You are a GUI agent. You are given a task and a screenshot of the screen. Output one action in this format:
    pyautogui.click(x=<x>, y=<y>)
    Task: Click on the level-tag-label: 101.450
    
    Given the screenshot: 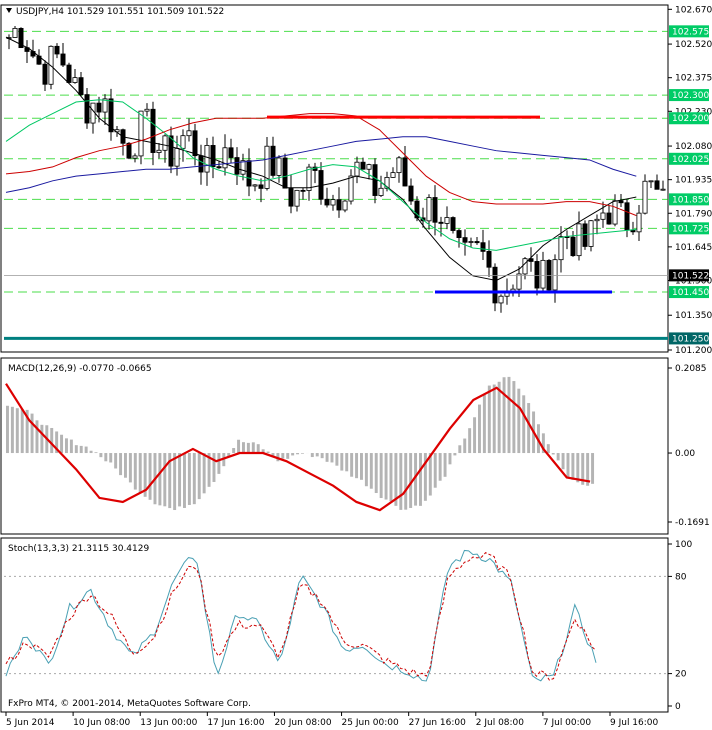 What is the action you would take?
    pyautogui.click(x=690, y=293)
    